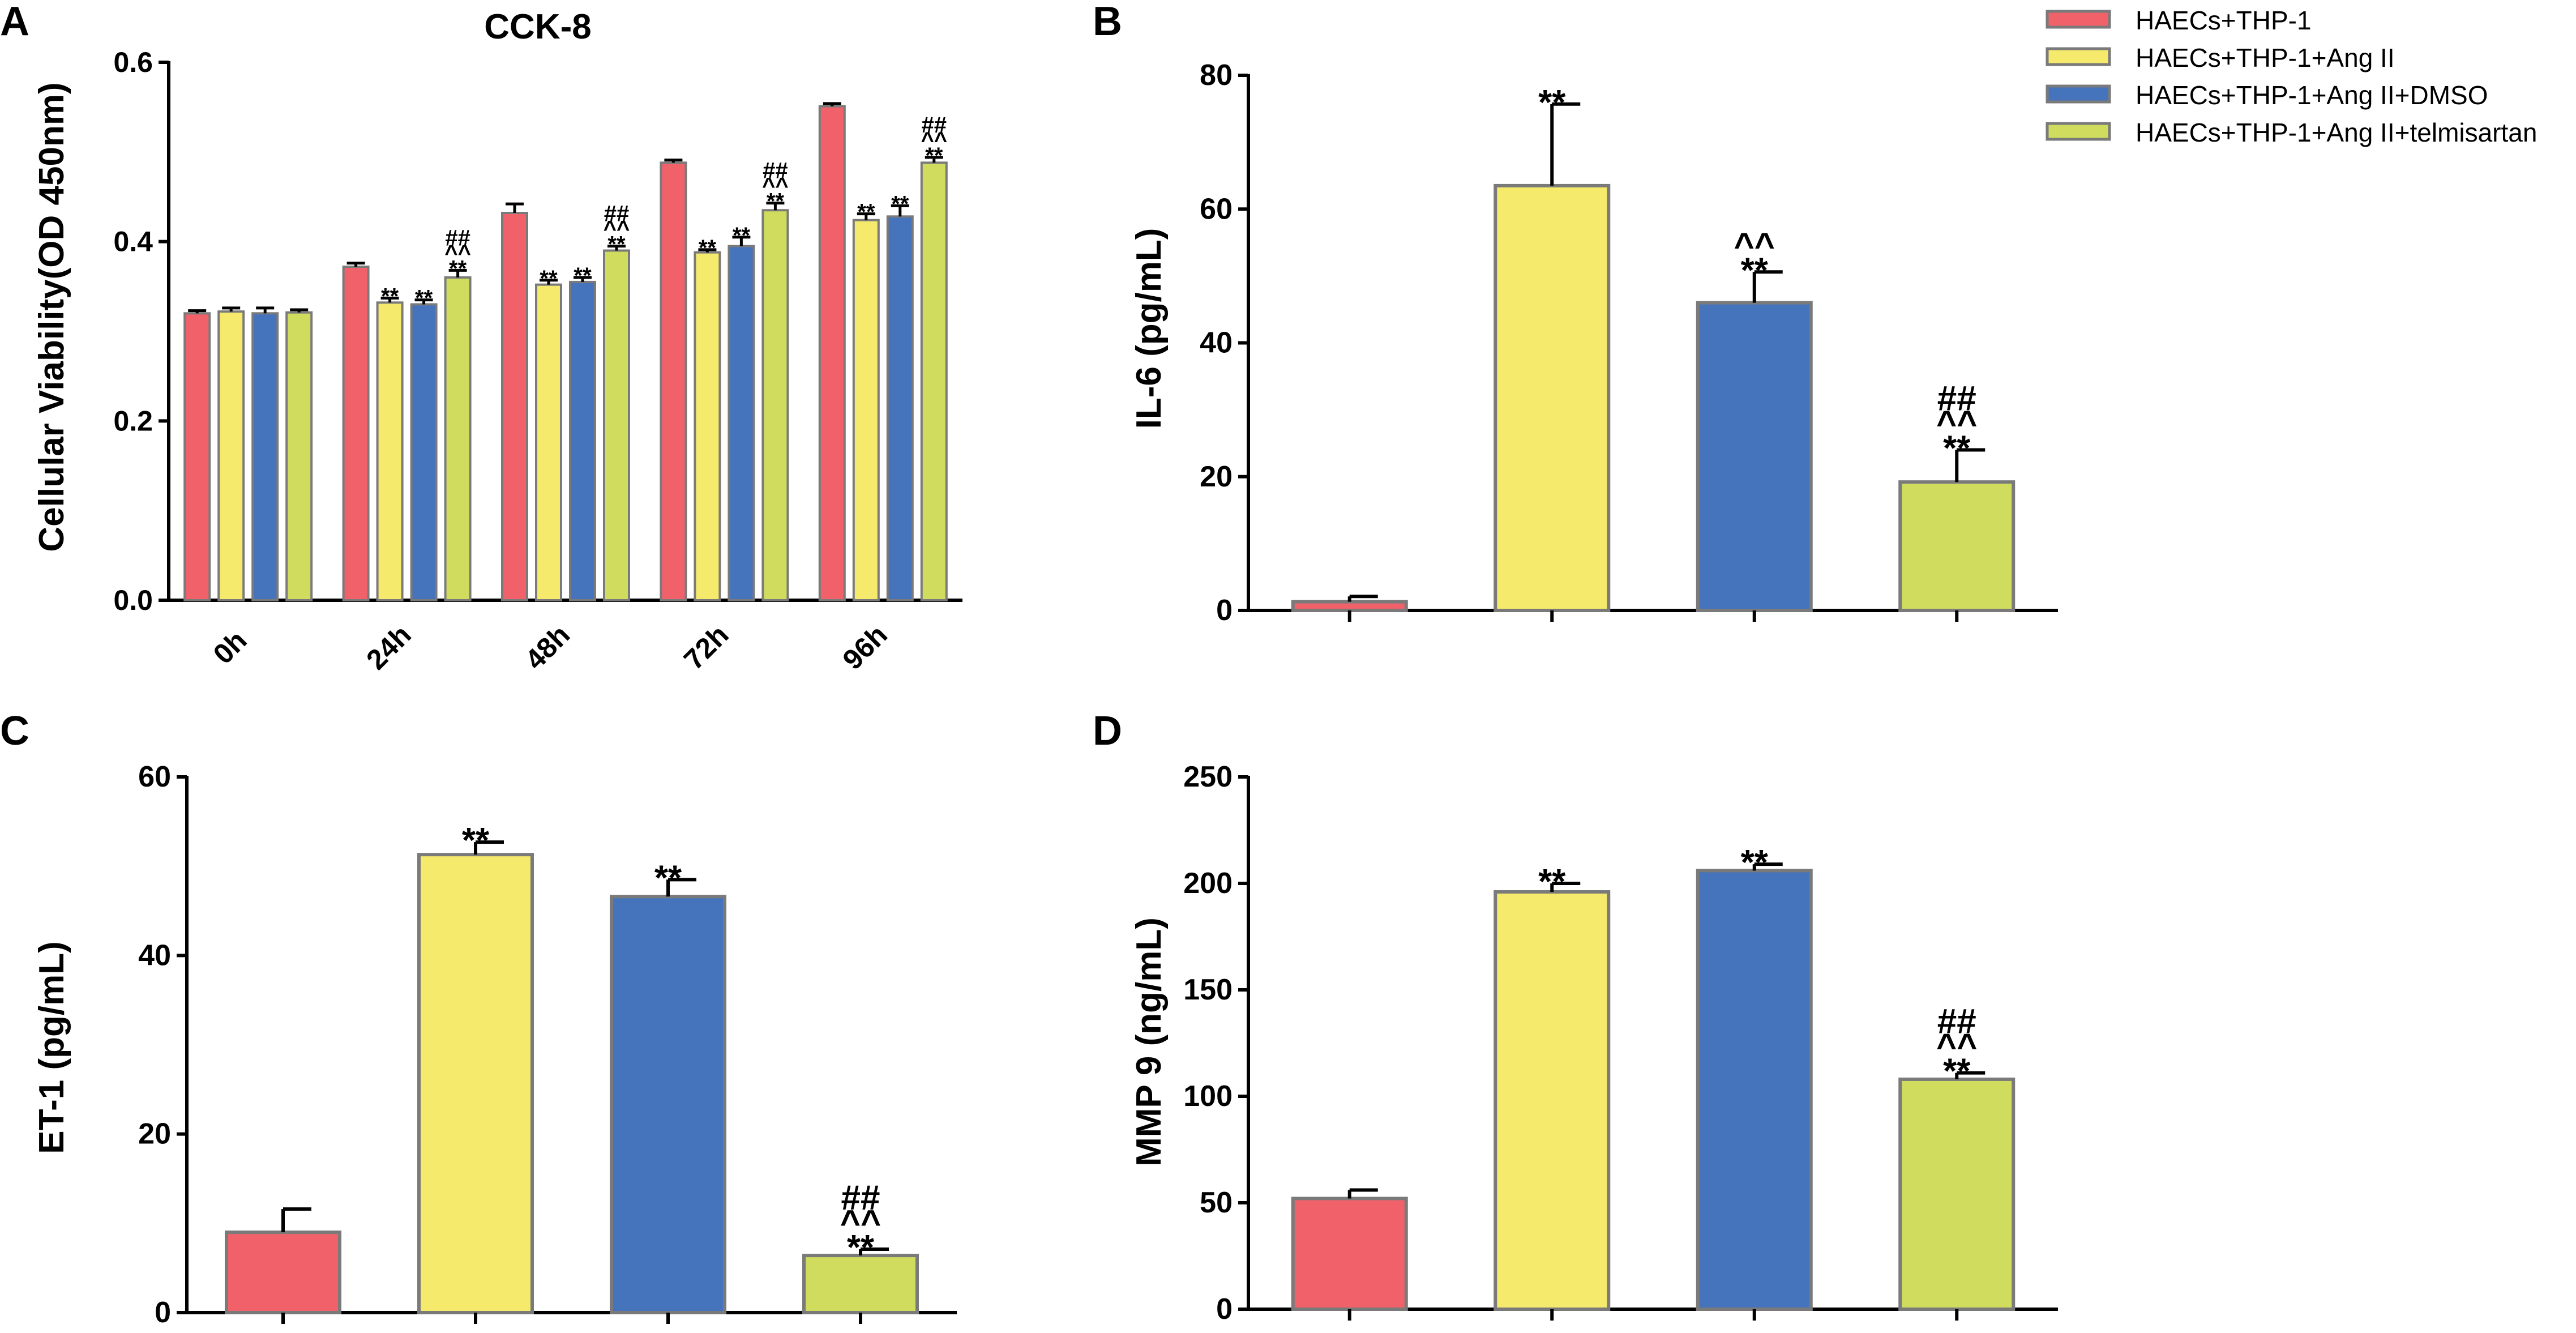  What do you see at coordinates (133, 242) in the screenshot?
I see `y-tick-label: 0.4` at bounding box center [133, 242].